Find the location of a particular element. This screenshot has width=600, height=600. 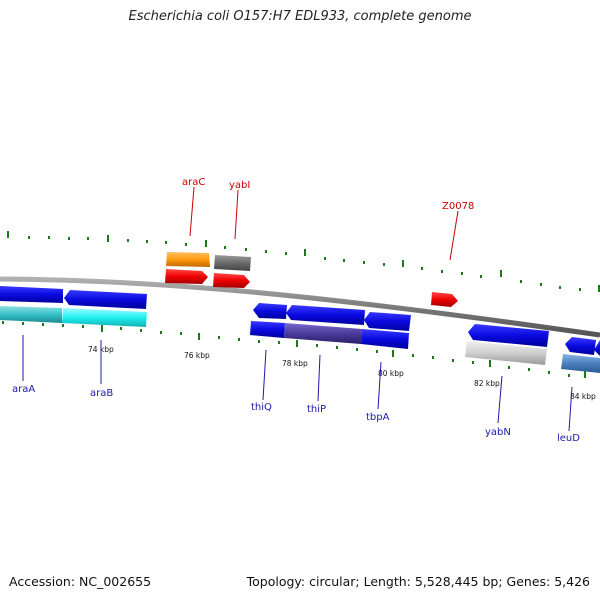

gene-label-thip: thiP is located at coordinates (316, 409).